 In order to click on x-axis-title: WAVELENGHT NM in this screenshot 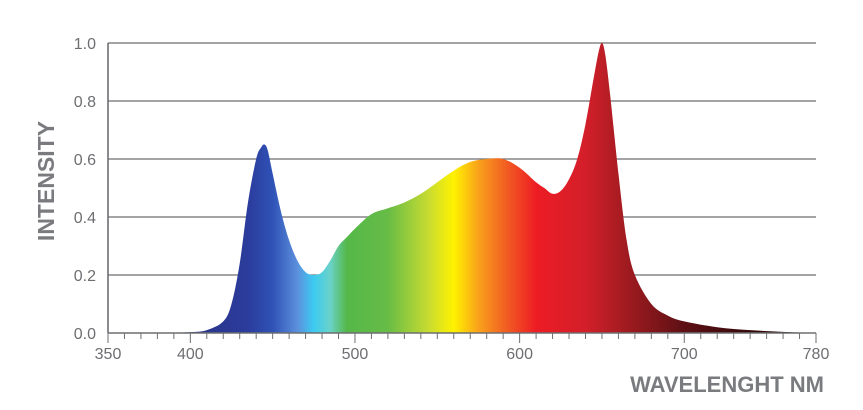, I will do `click(727, 384)`.